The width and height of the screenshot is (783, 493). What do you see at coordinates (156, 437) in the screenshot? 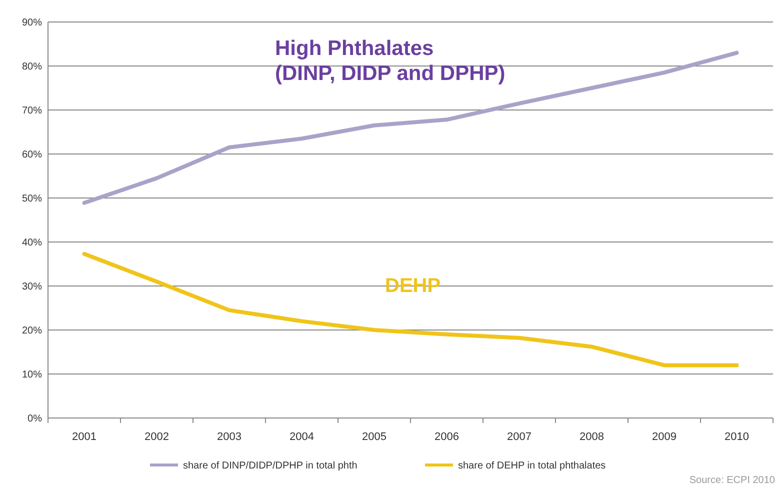
I see `x-tick-label: 2002` at bounding box center [156, 437].